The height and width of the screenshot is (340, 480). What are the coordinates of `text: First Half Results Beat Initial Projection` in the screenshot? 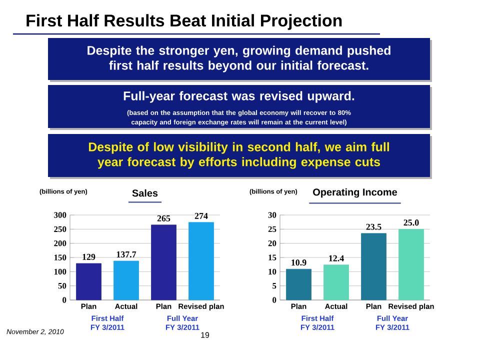 It's located at (184, 22).